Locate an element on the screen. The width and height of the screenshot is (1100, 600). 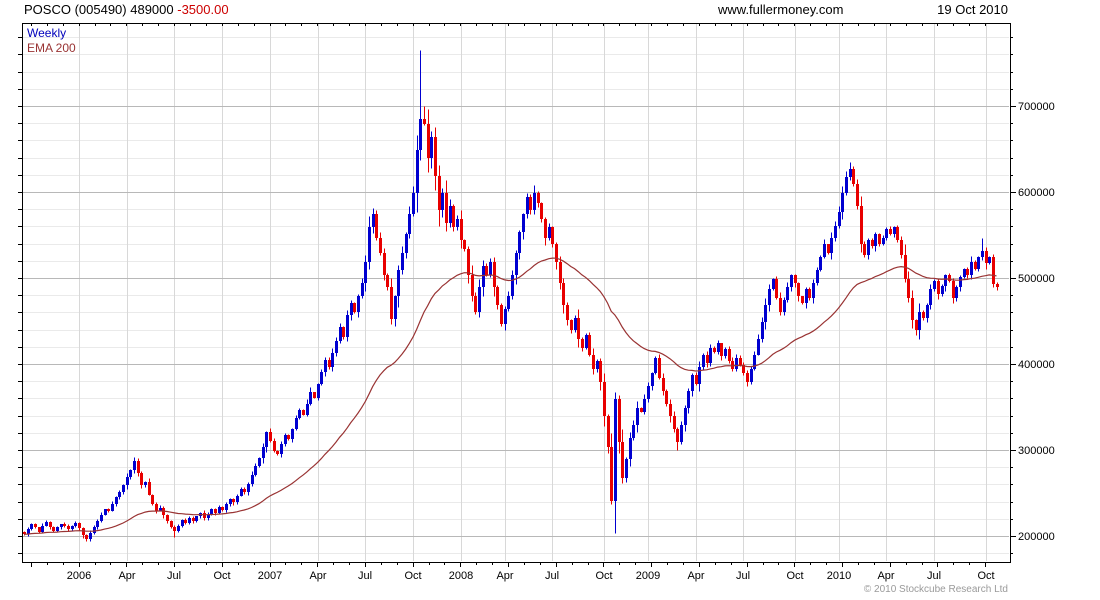
x-axis-tick-label: Apr is located at coordinates (126, 576).